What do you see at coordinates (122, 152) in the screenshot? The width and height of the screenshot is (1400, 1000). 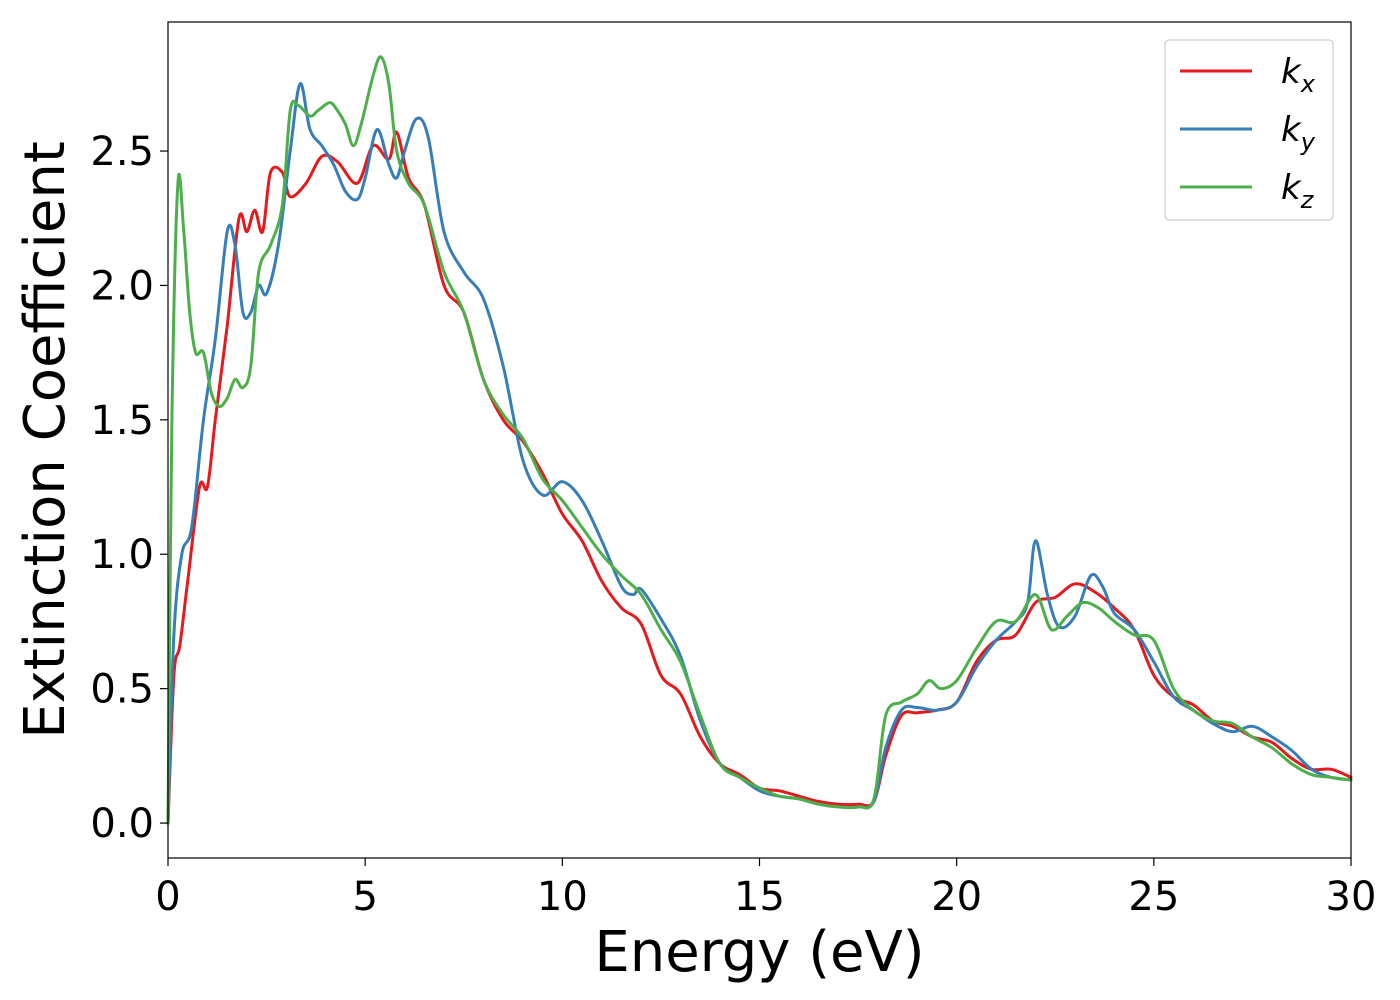 I see `y-tick-label: 2.5` at bounding box center [122, 152].